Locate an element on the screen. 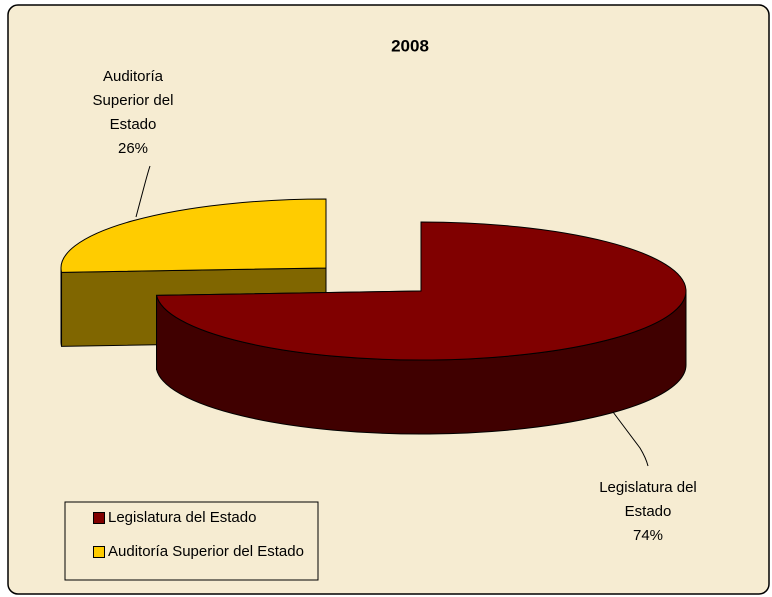 The width and height of the screenshot is (772, 597). slice-top is located at coordinates (193, 235).